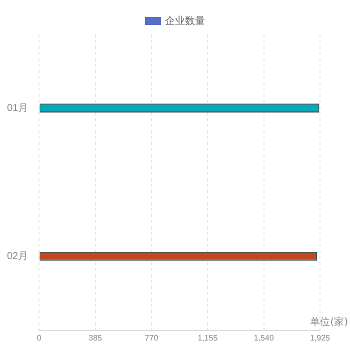 The width and height of the screenshot is (350, 350). What do you see at coordinates (39, 337) in the screenshot?
I see `x-tick-label: 0` at bounding box center [39, 337].